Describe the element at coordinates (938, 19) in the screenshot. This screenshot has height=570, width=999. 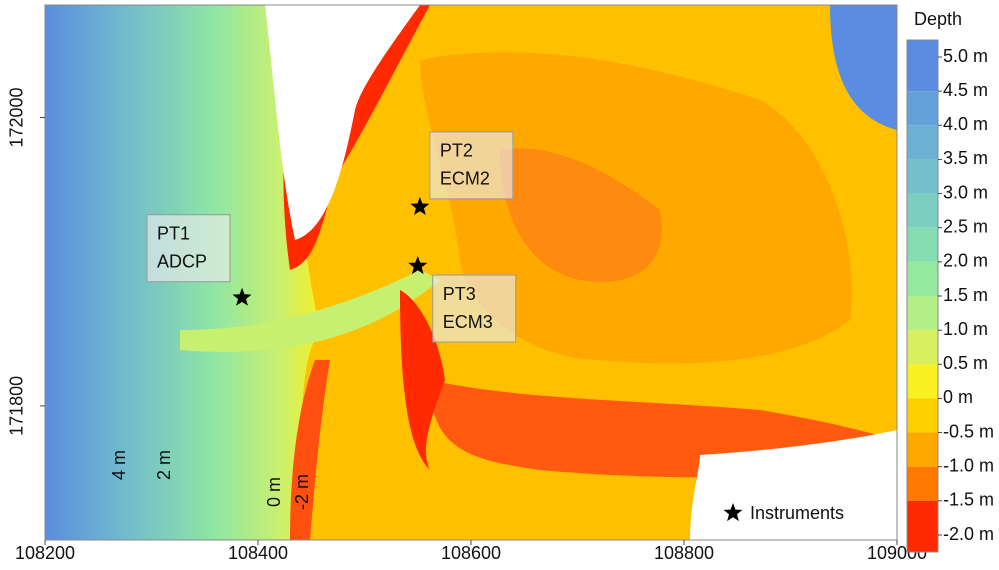
I see `colorbar-title: Depth` at that location.